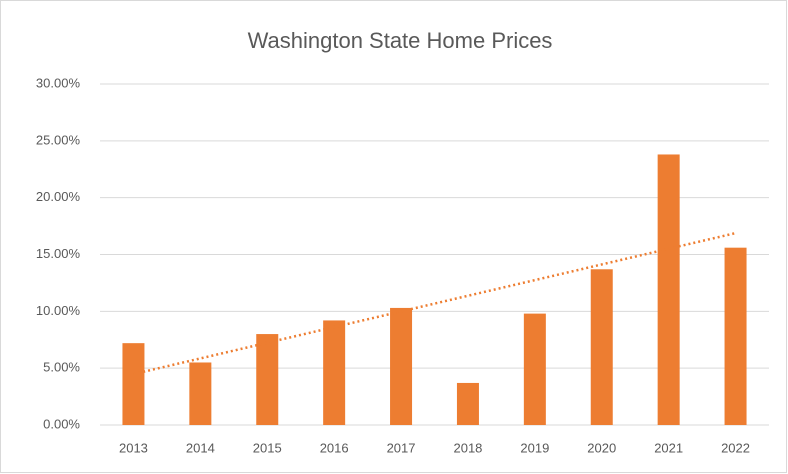 This screenshot has height=474, width=788. Describe the element at coordinates (735, 447) in the screenshot. I see `x-tick-label: 2022` at that location.